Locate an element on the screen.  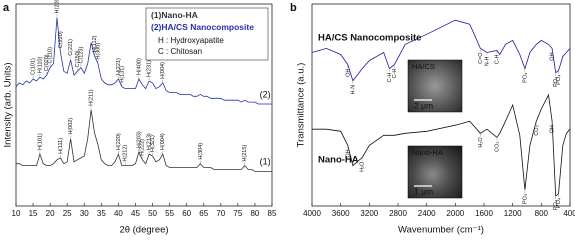
y-axis-label: Intensity (arb. Units) is located at coordinates (8, 105).